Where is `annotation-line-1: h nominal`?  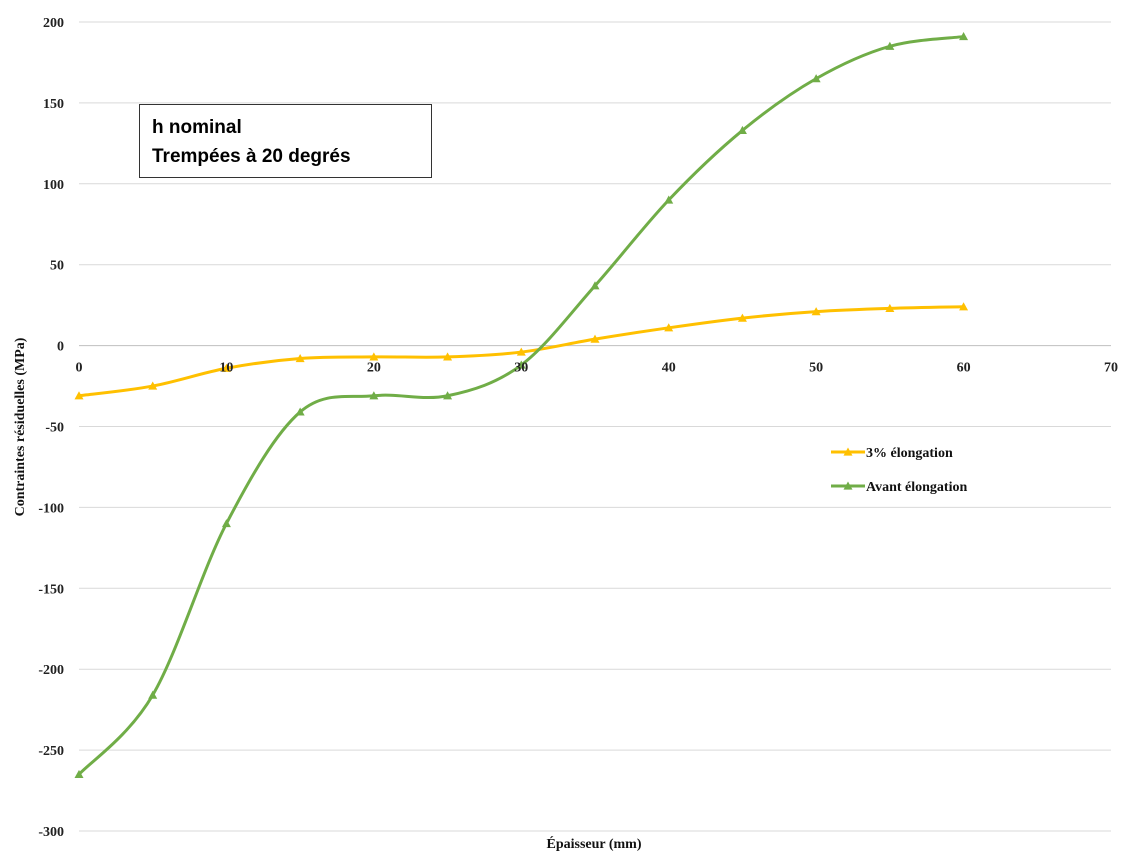 annotation-line-1: h nominal is located at coordinates (197, 127).